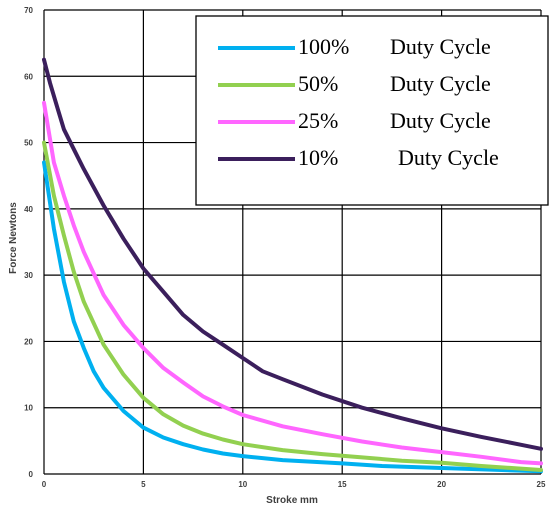 This screenshot has width=555, height=514. Describe the element at coordinates (318, 120) in the screenshot. I see `legend-label-pct-2: 25%` at that location.